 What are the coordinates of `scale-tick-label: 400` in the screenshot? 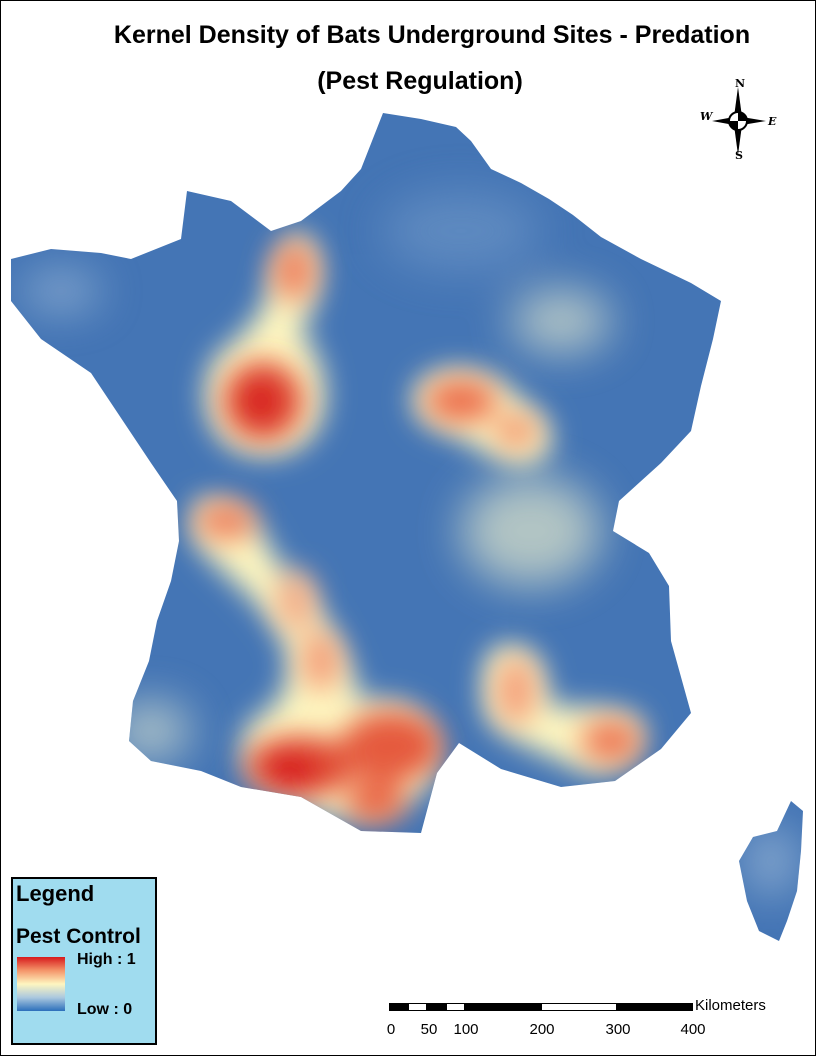 It's located at (693, 1029).